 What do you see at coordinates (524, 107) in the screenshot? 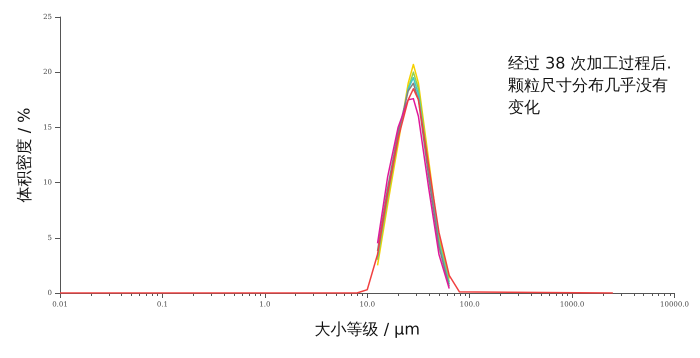
I see `annotation: 变化` at bounding box center [524, 107].